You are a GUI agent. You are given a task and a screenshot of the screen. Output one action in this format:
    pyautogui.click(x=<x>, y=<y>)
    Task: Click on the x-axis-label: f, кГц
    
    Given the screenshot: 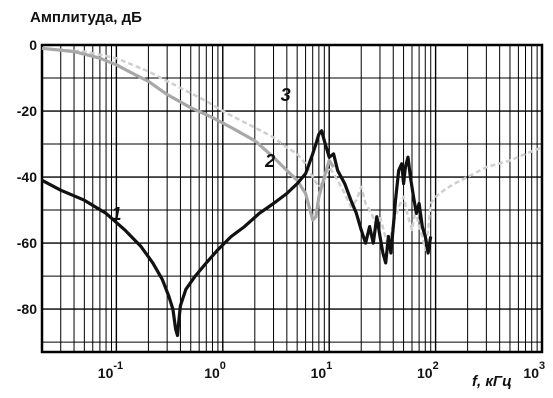 What is the action you would take?
    pyautogui.click(x=492, y=381)
    